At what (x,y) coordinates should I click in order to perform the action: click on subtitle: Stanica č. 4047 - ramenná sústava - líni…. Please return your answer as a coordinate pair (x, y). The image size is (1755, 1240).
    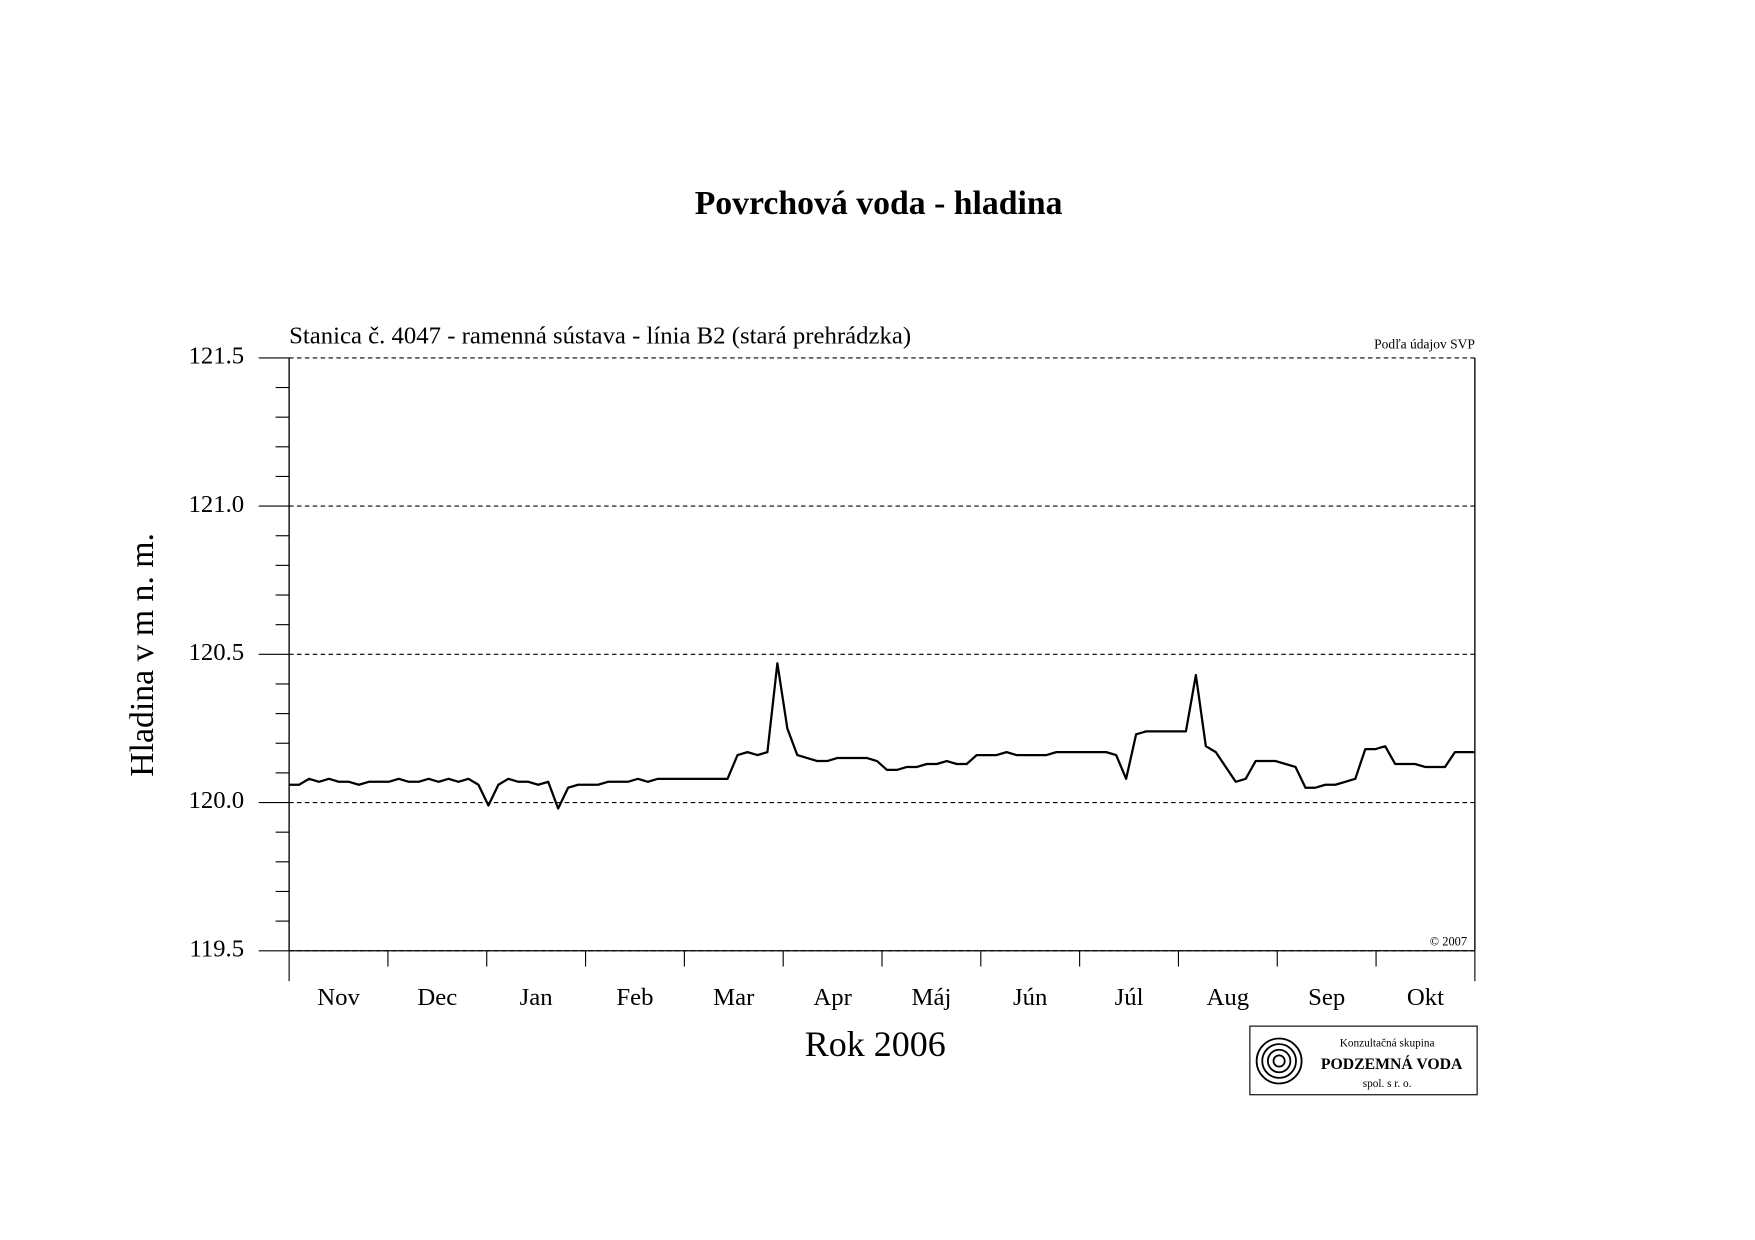
    Looking at the image, I should click on (600, 335).